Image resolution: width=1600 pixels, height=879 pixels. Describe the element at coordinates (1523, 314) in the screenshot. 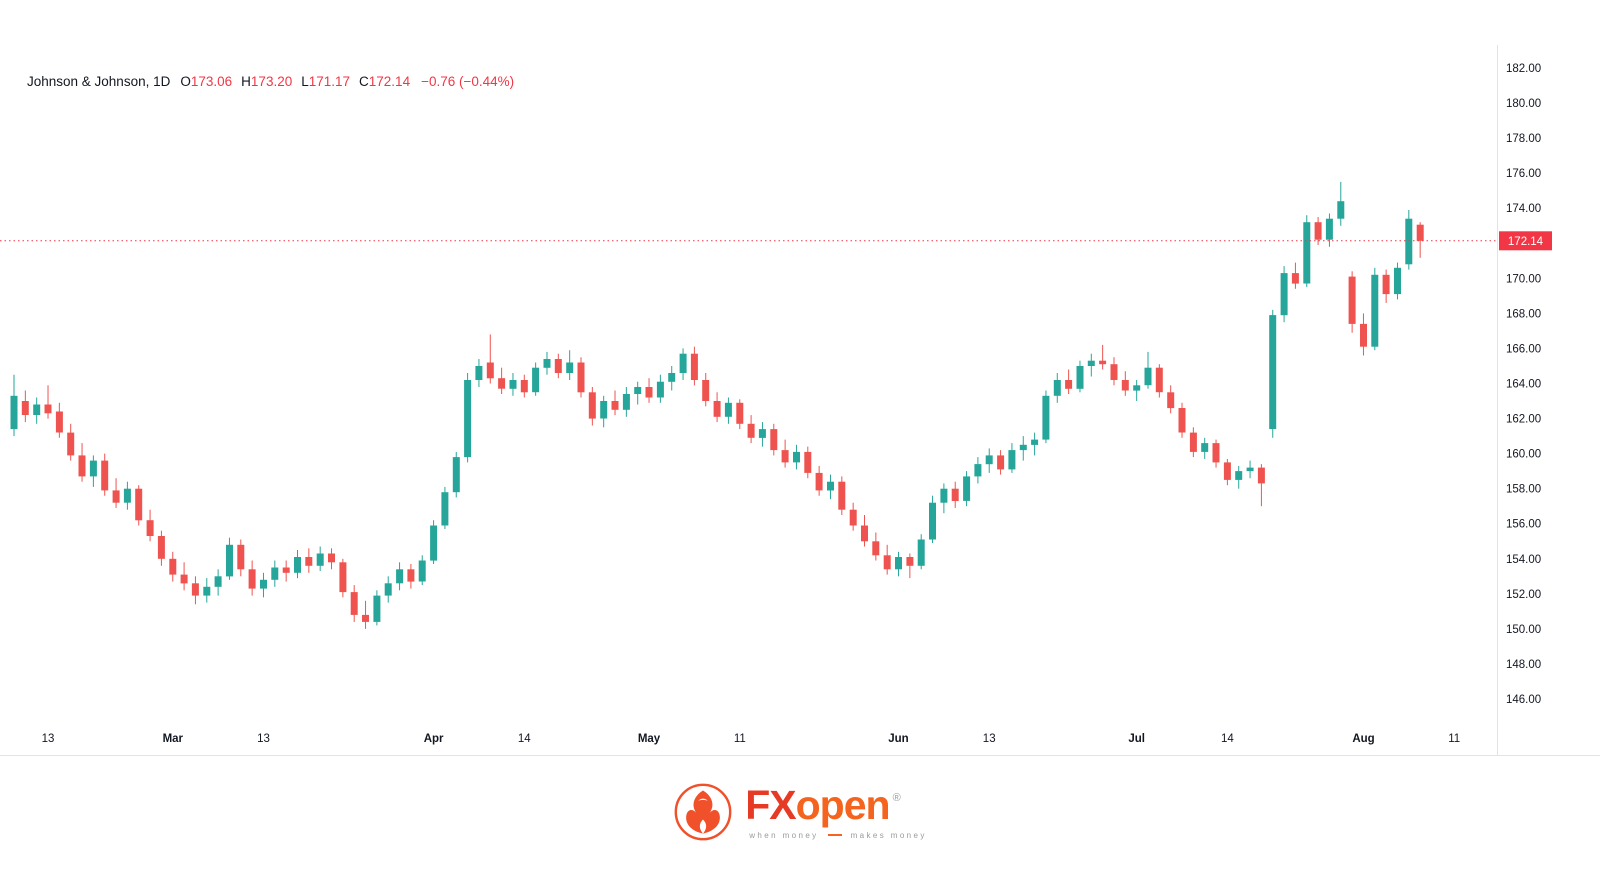

I see `svg-text: 168.00` at that location.